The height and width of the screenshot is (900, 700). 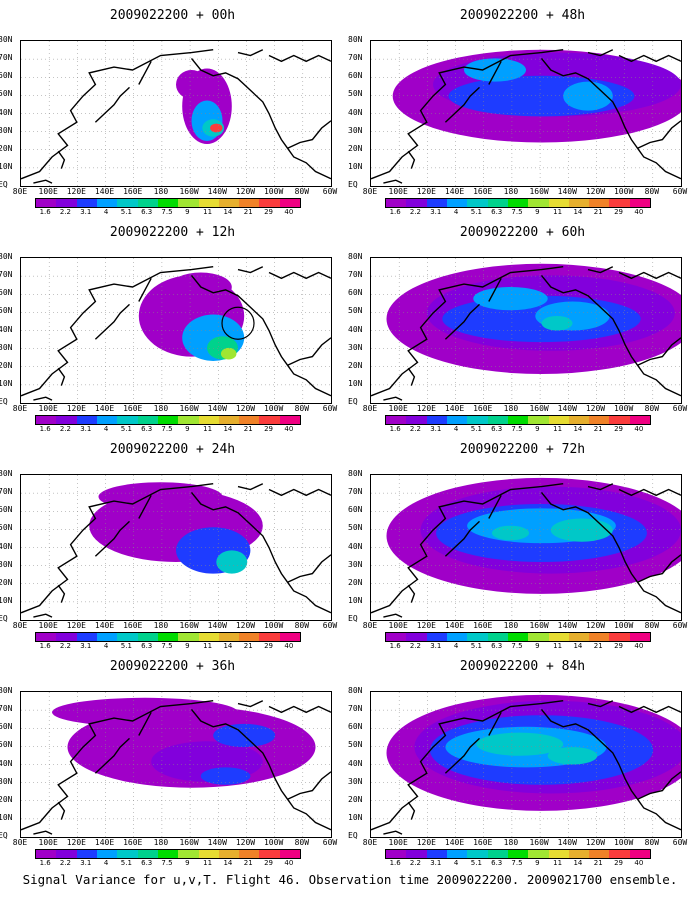 What do you see at coordinates (106, 212) in the screenshot?
I see `colorbar-level-label: 4` at bounding box center [106, 212].